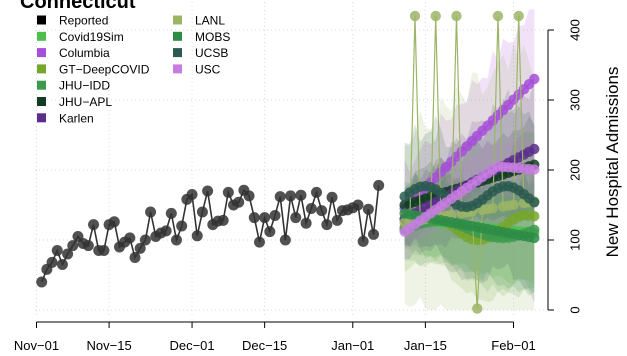 Image resolution: width=627 pixels, height=356 pixels. Describe the element at coordinates (264, 345) in the screenshot. I see `x-tick-label-3: Dec−15` at that location.